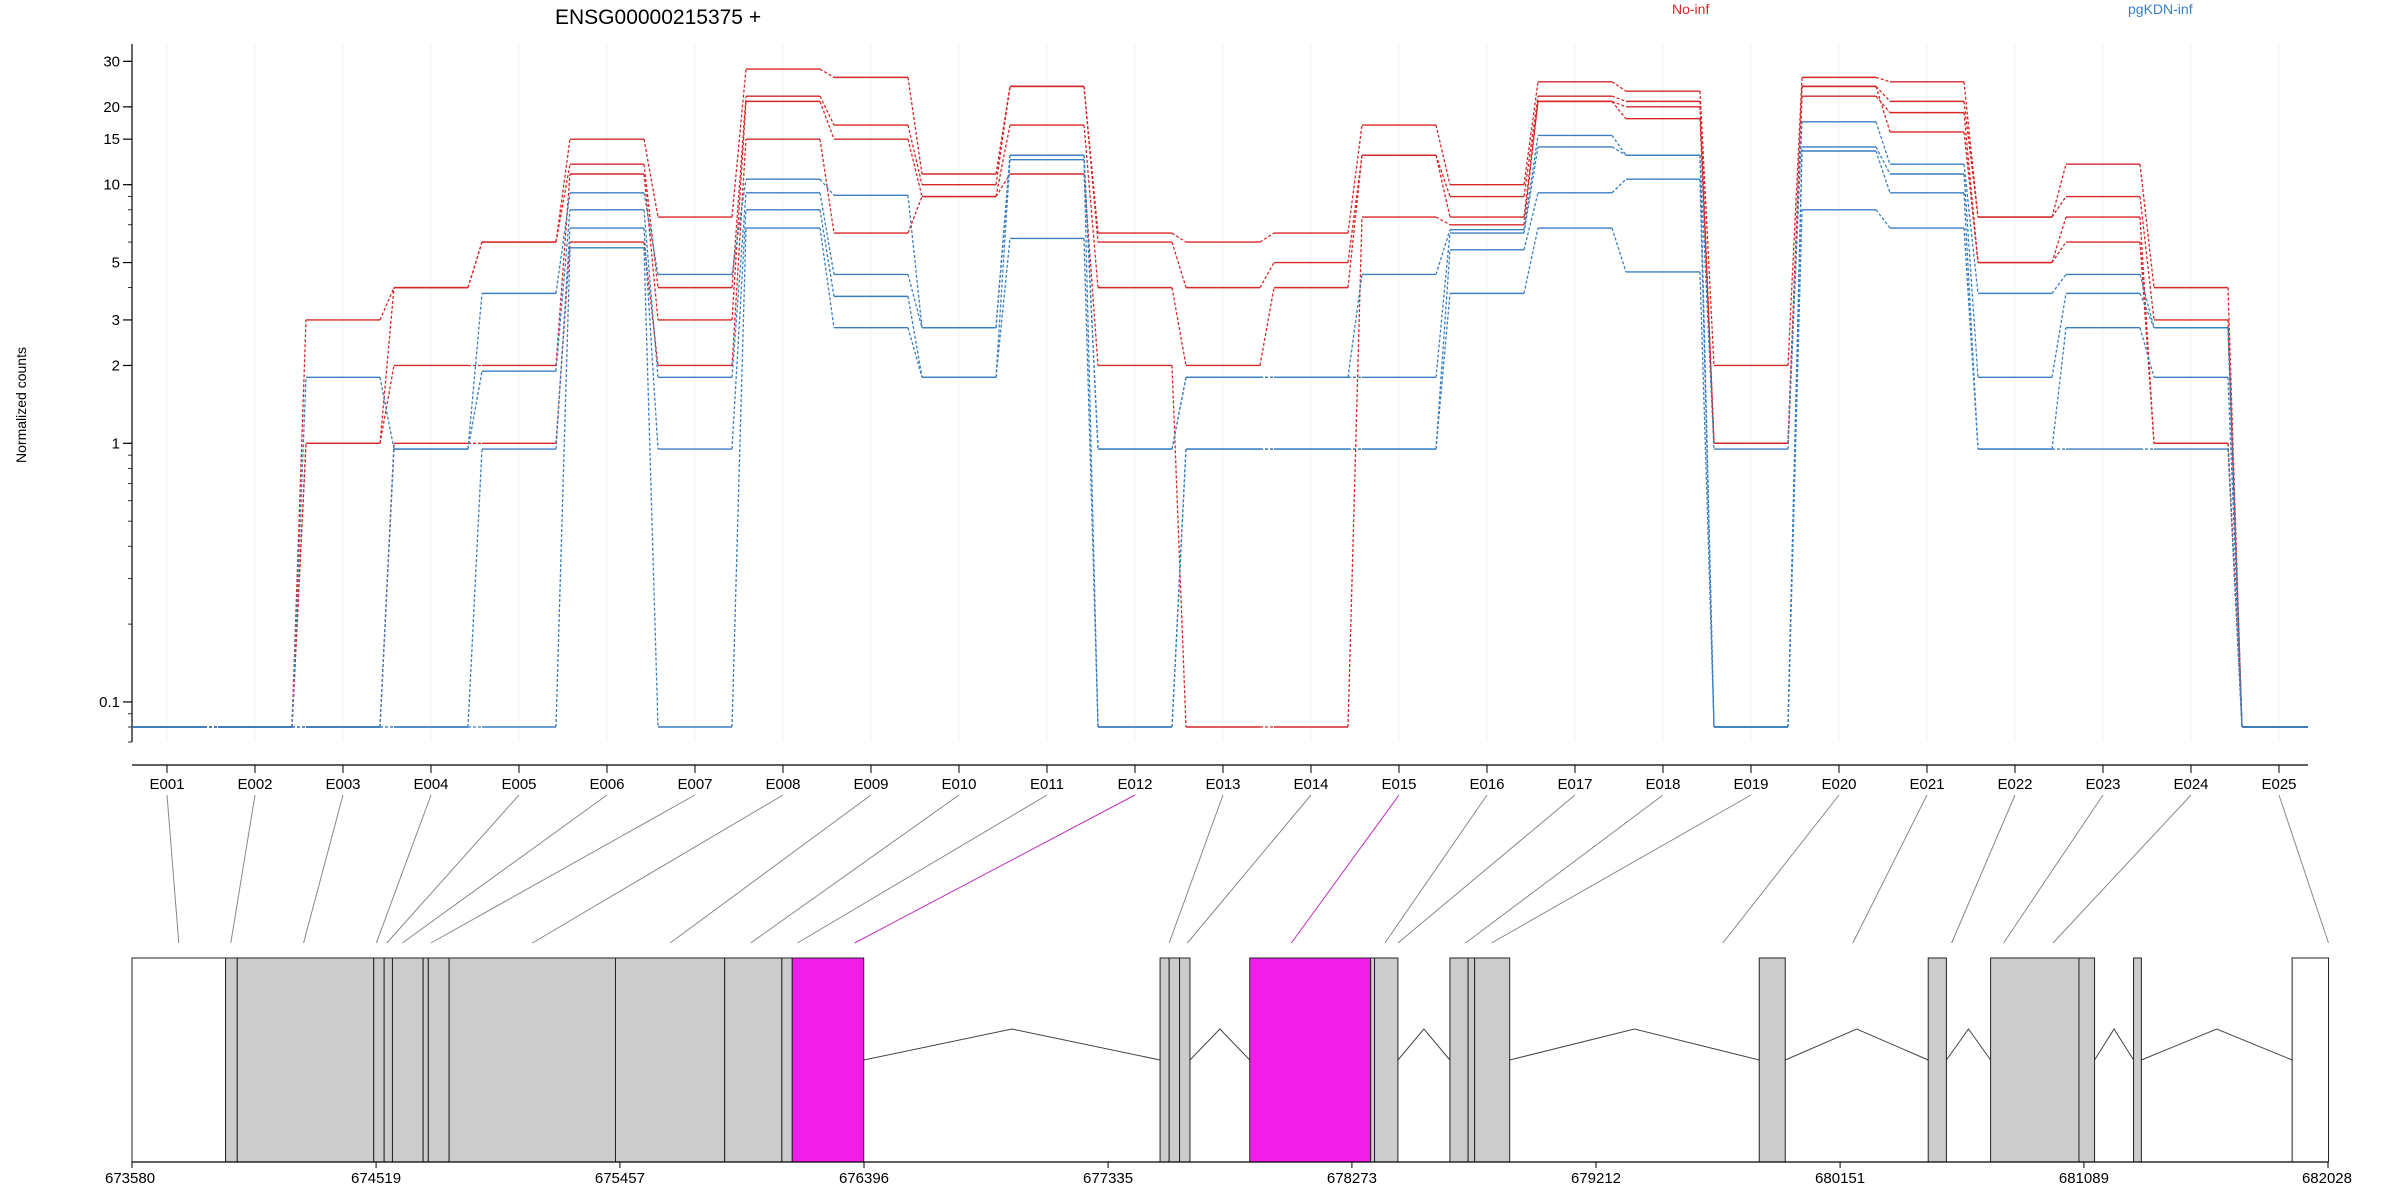 The width and height of the screenshot is (2400, 1200). I want to click on x-tick-label: E013, so click(1222, 784).